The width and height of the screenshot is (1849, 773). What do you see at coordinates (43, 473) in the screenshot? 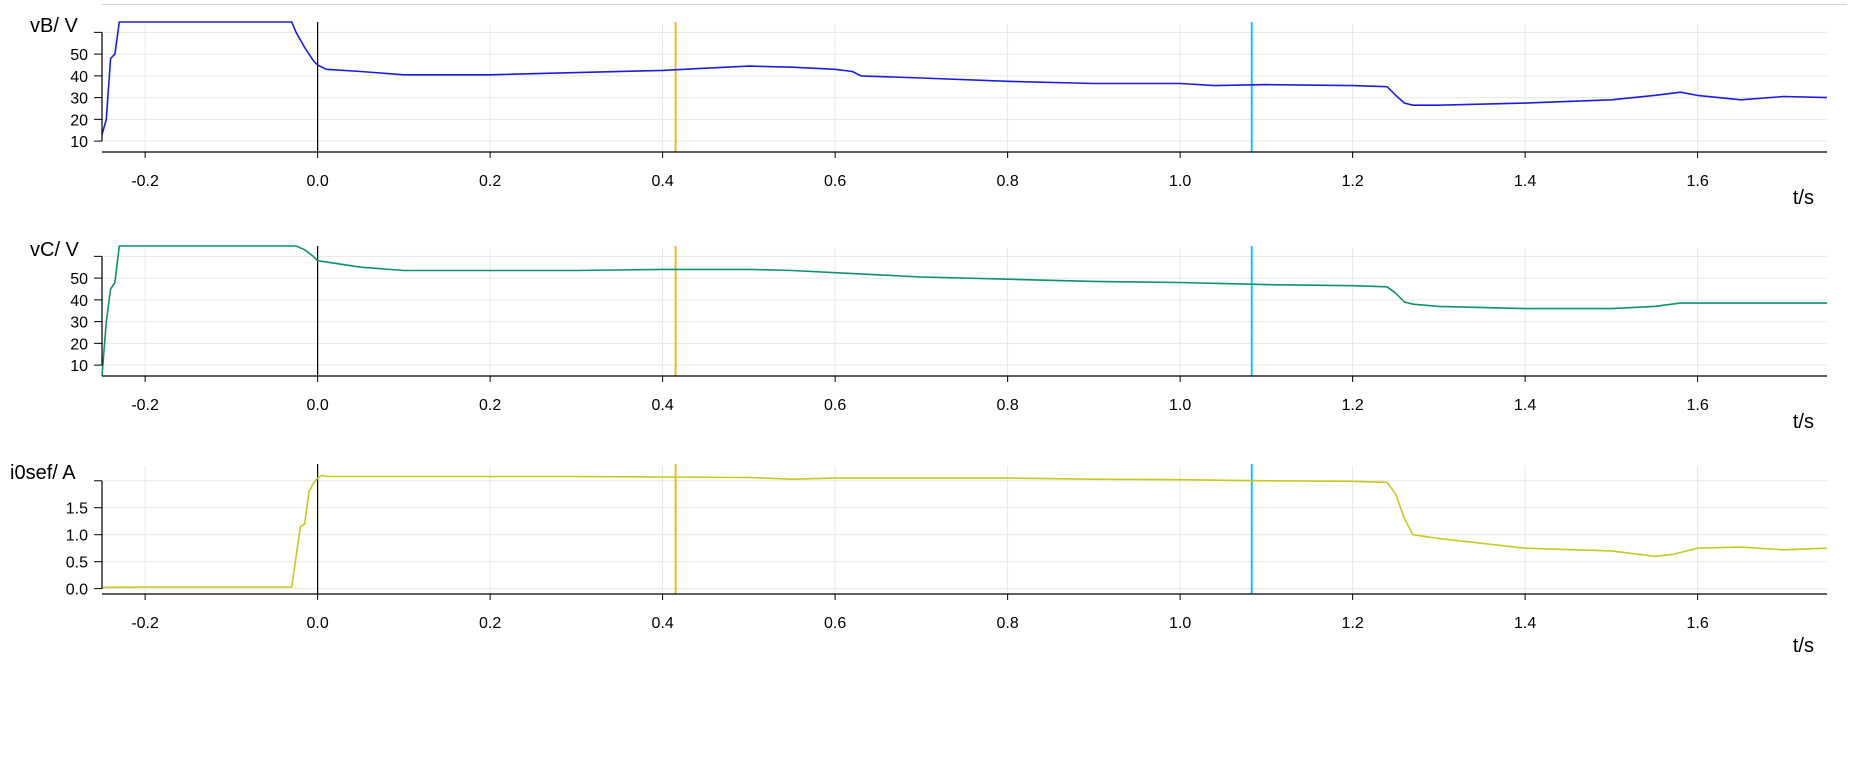
I see `y-axis-title: i0sef/ A` at bounding box center [43, 473].